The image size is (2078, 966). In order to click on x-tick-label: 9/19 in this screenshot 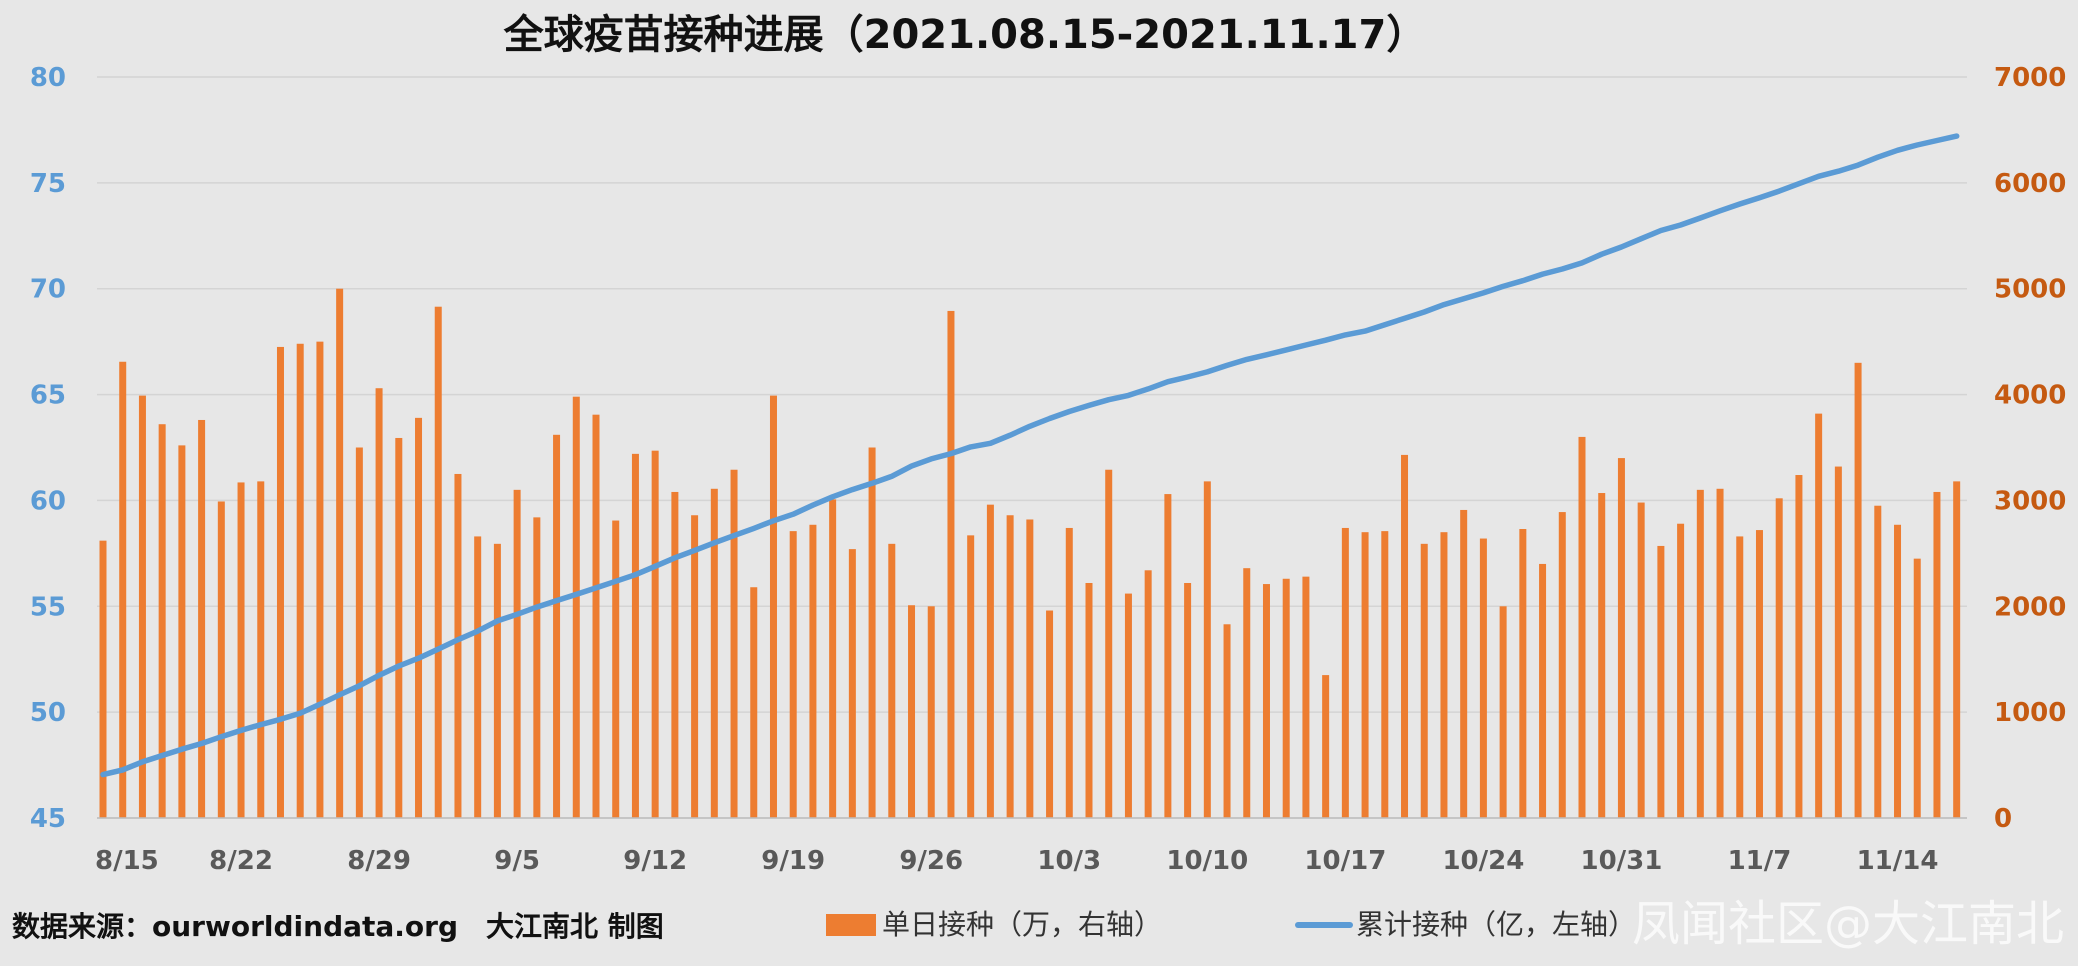, I will do `click(793, 861)`.